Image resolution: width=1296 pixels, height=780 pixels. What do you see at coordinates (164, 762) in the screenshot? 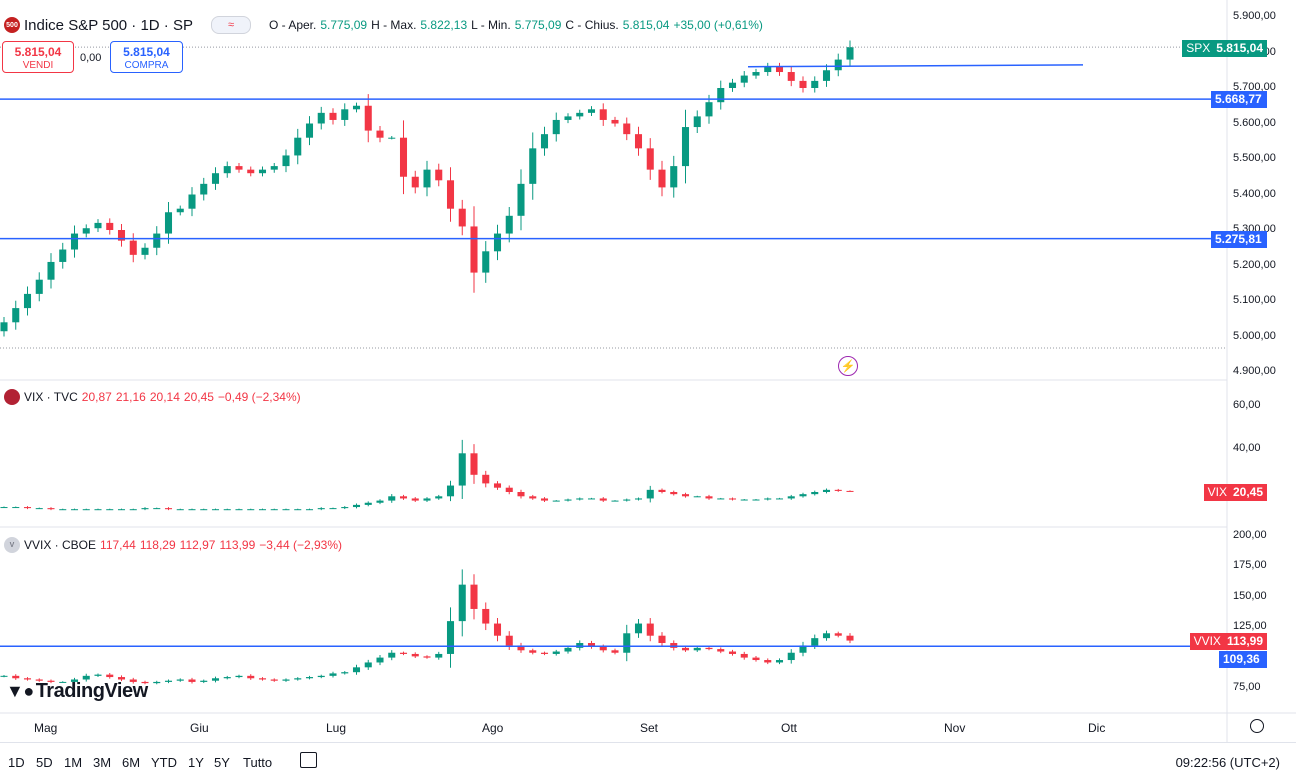
I see `timeframe-button: YTD` at bounding box center [164, 762].